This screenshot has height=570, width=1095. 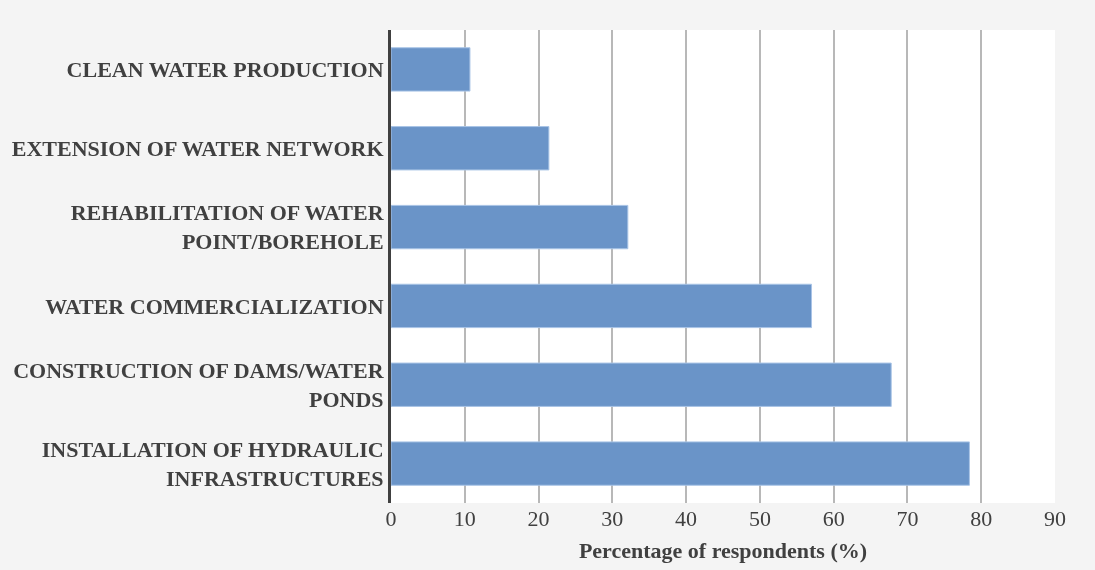 What do you see at coordinates (212, 463) in the screenshot?
I see `y-tick-label: INSTALLATION OF HYDRAULIC INFRASTRUCTURES` at bounding box center [212, 463].